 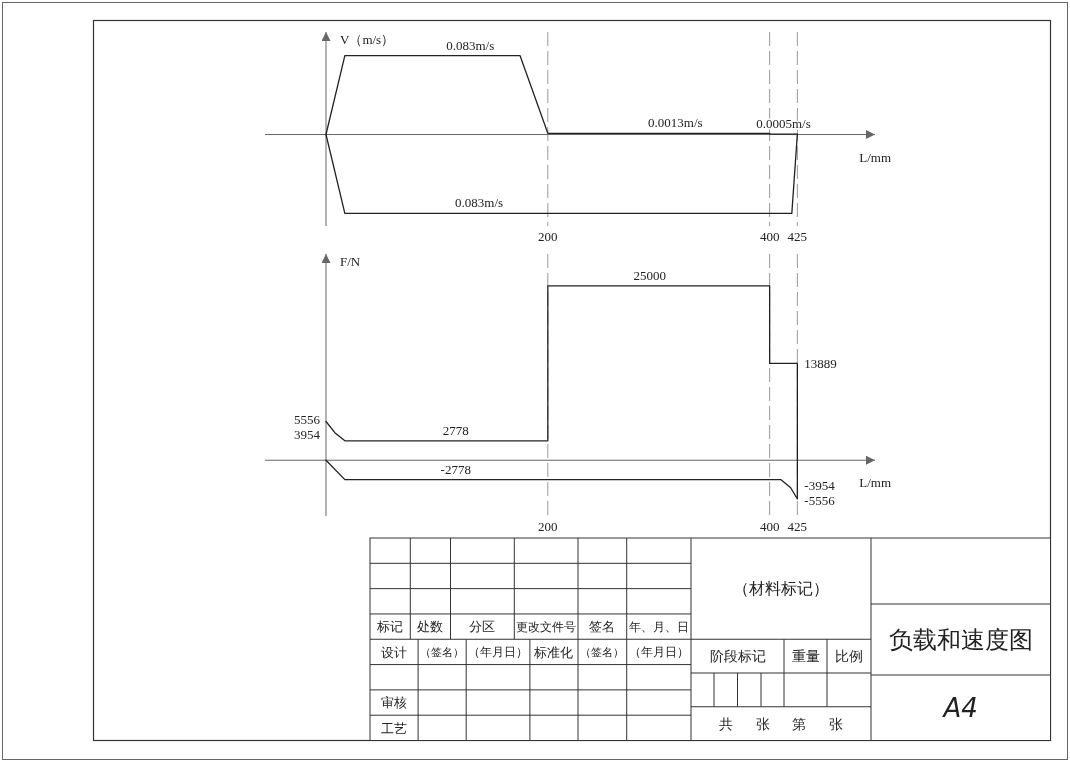 I want to click on text: A4, so click(x=959, y=708).